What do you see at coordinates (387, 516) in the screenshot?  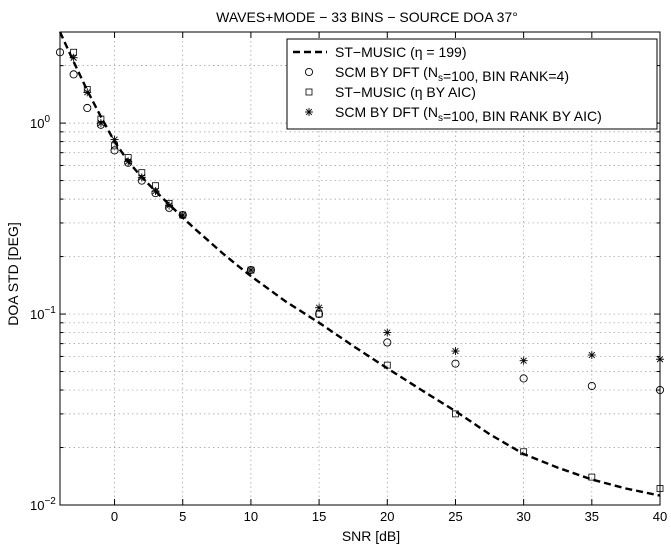 I see `x-tick-label: 20` at bounding box center [387, 516].